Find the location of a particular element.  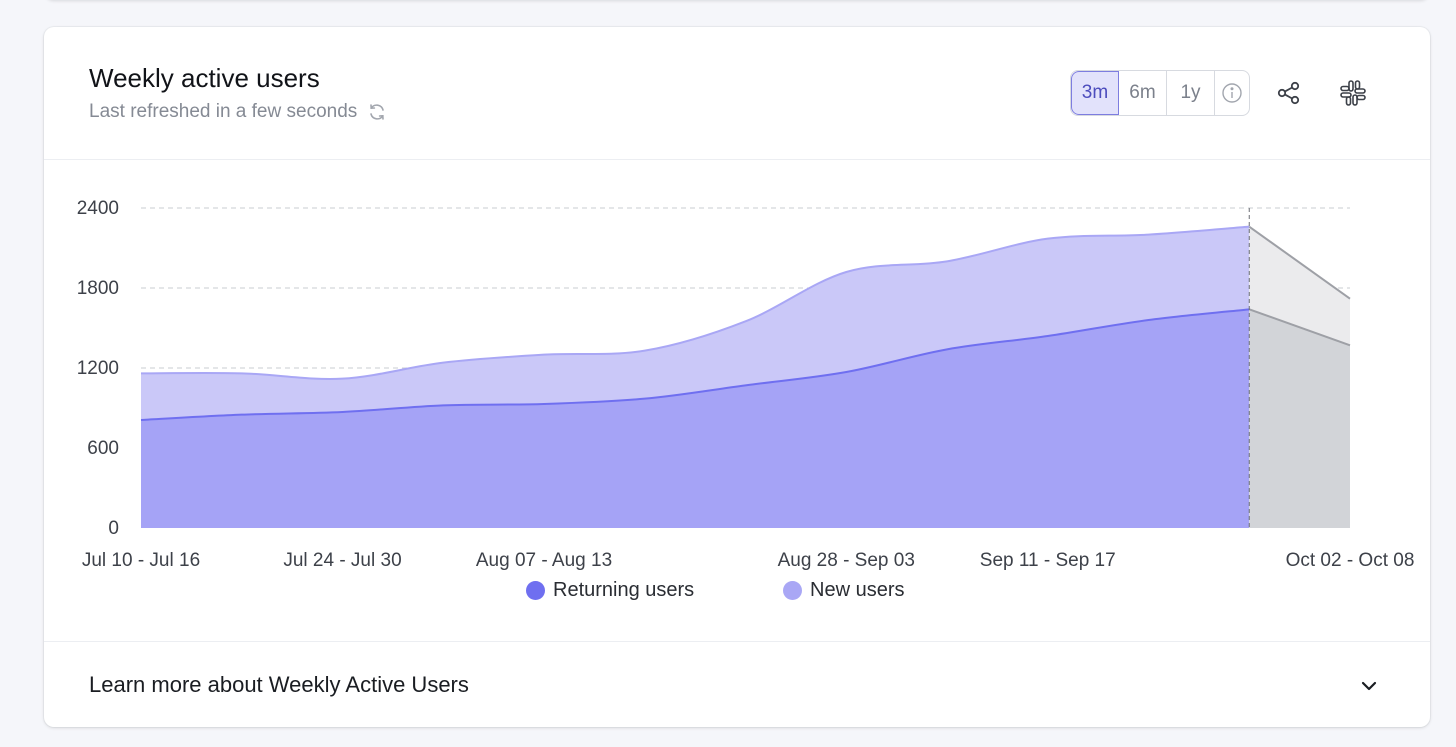

x-tick-label-2: Aug 07 - Aug 13 is located at coordinates (544, 560).